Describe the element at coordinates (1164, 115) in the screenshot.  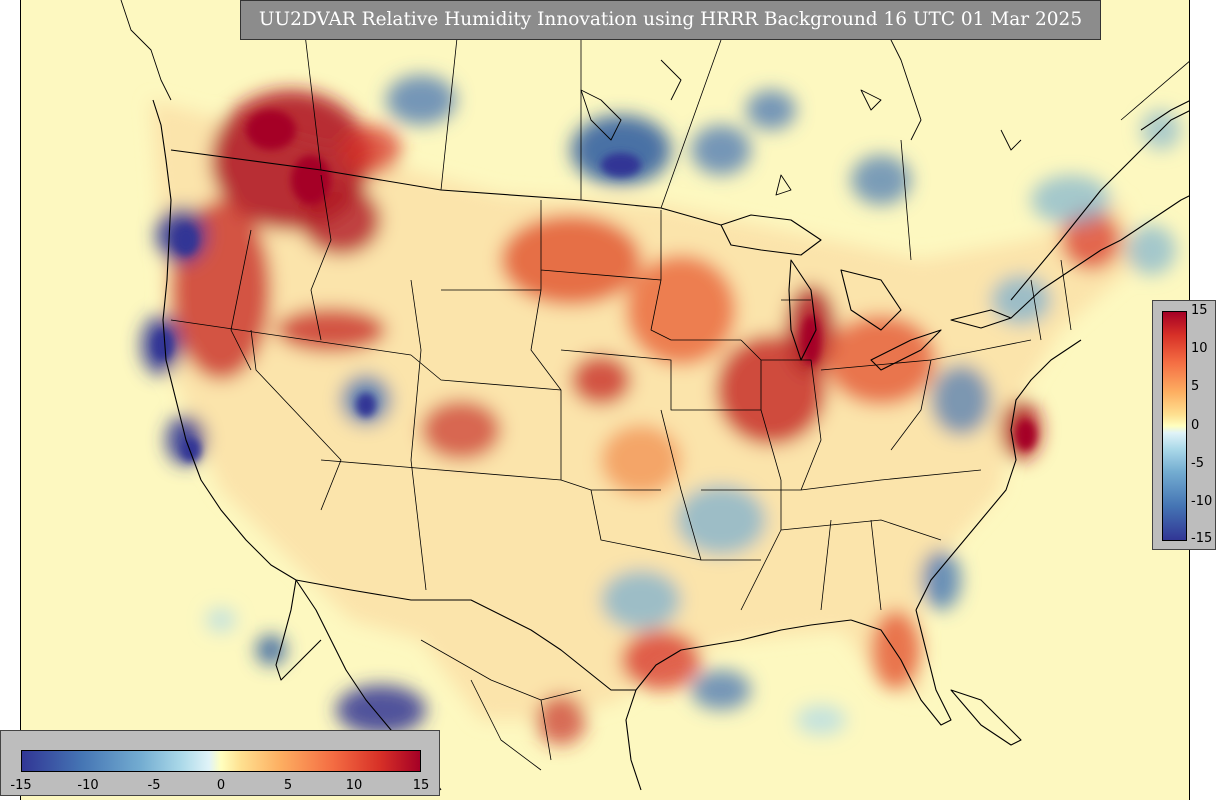
I see `newfoundland-coast` at that location.